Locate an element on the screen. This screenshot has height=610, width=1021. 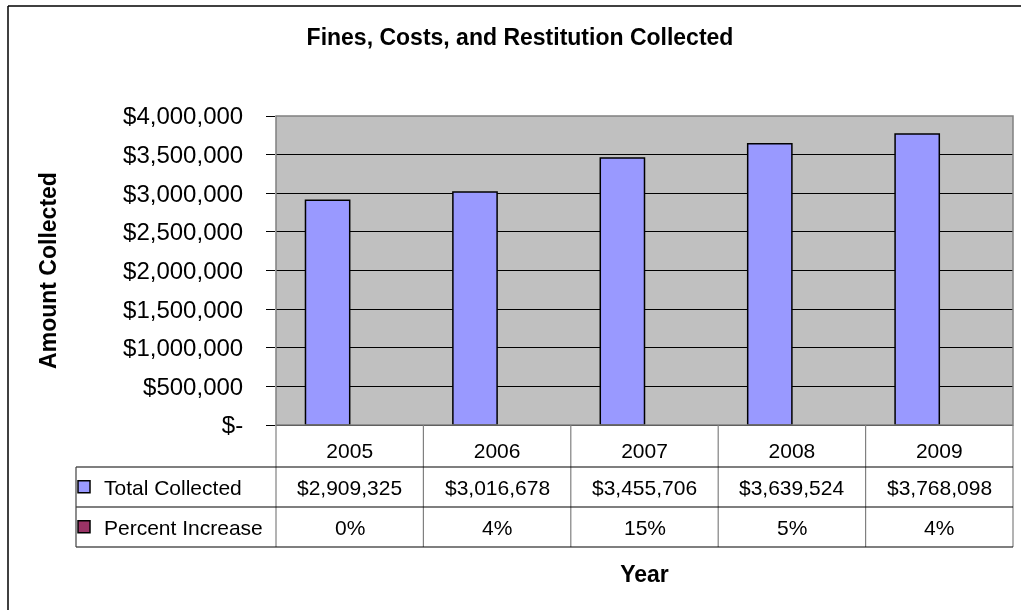
y-tick-label: $2,000,000 is located at coordinates (183, 270).